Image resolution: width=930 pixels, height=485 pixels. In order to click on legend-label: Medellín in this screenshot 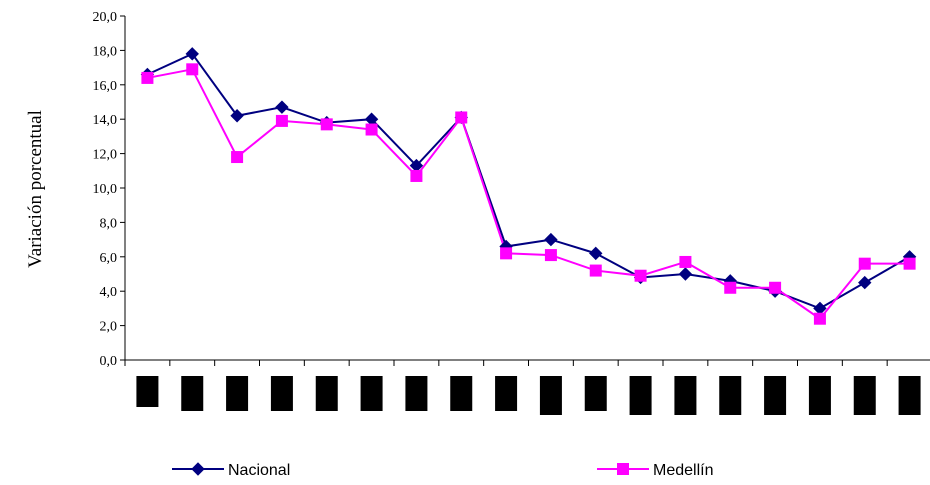, I will do `click(683, 470)`.